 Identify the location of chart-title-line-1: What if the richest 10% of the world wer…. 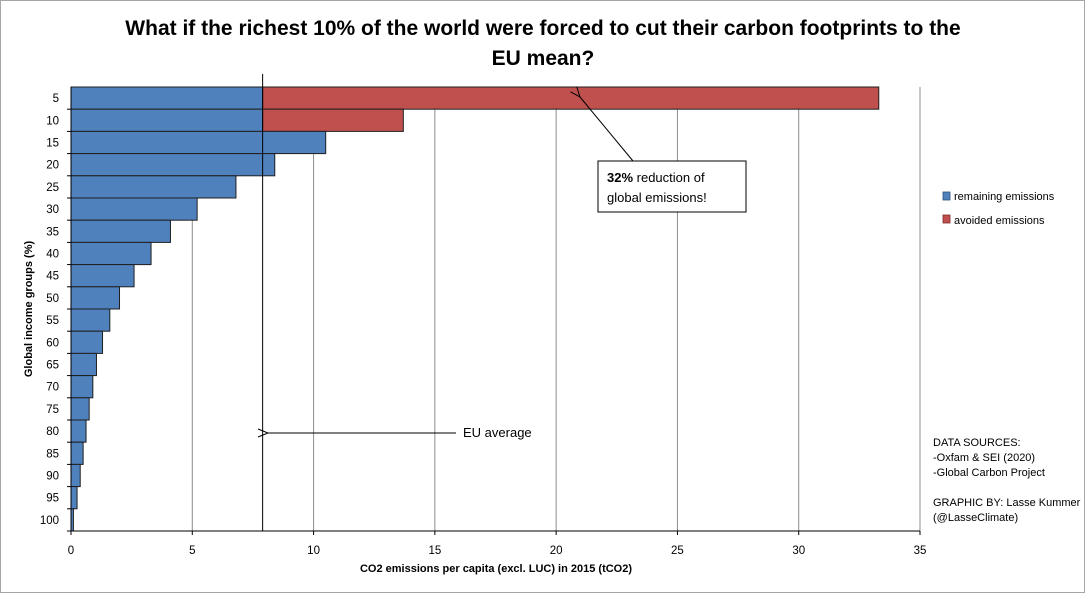
(542, 28).